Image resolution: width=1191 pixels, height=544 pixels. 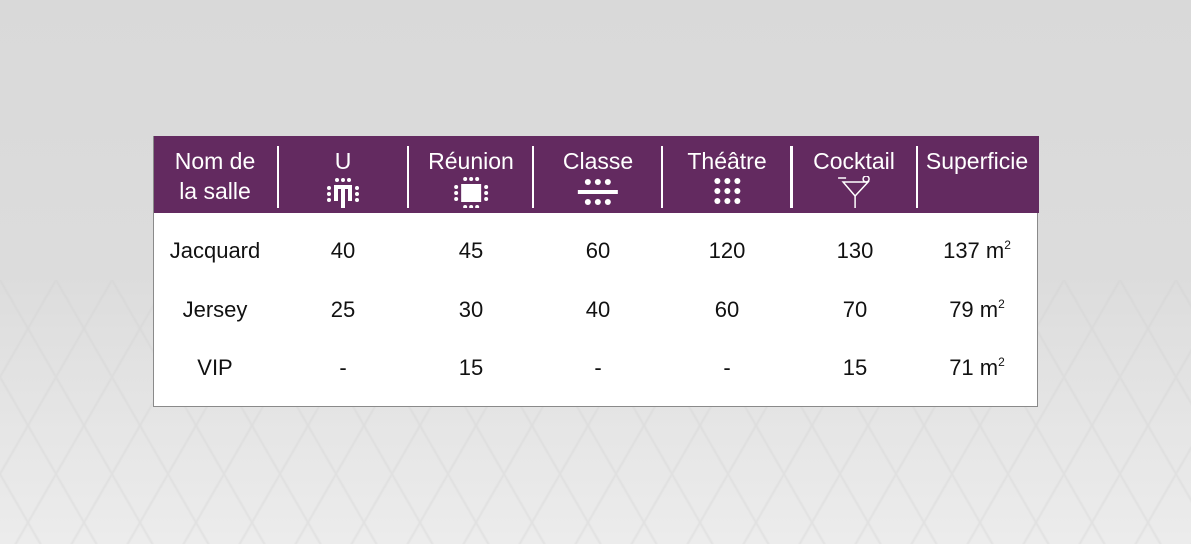 What do you see at coordinates (343, 367) in the screenshot?
I see `cell-u: -` at bounding box center [343, 367].